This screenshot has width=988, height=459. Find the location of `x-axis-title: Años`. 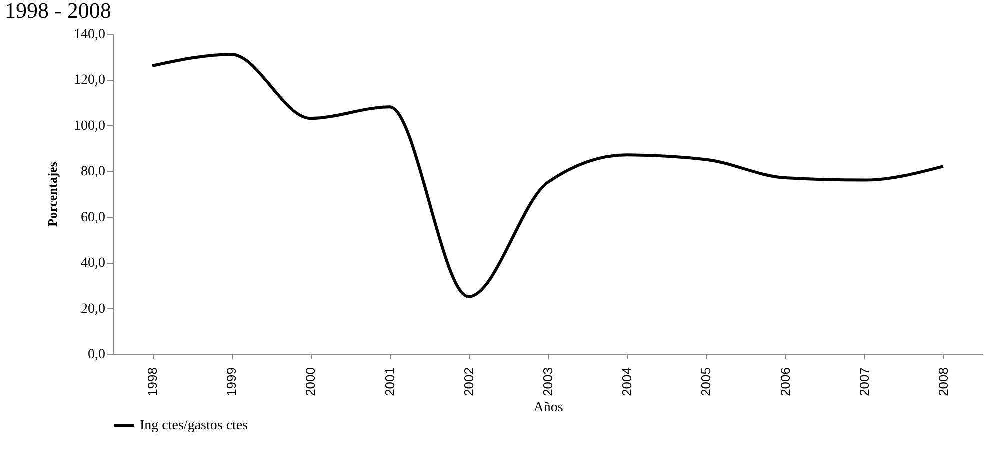

x-axis-title: Años is located at coordinates (549, 408).